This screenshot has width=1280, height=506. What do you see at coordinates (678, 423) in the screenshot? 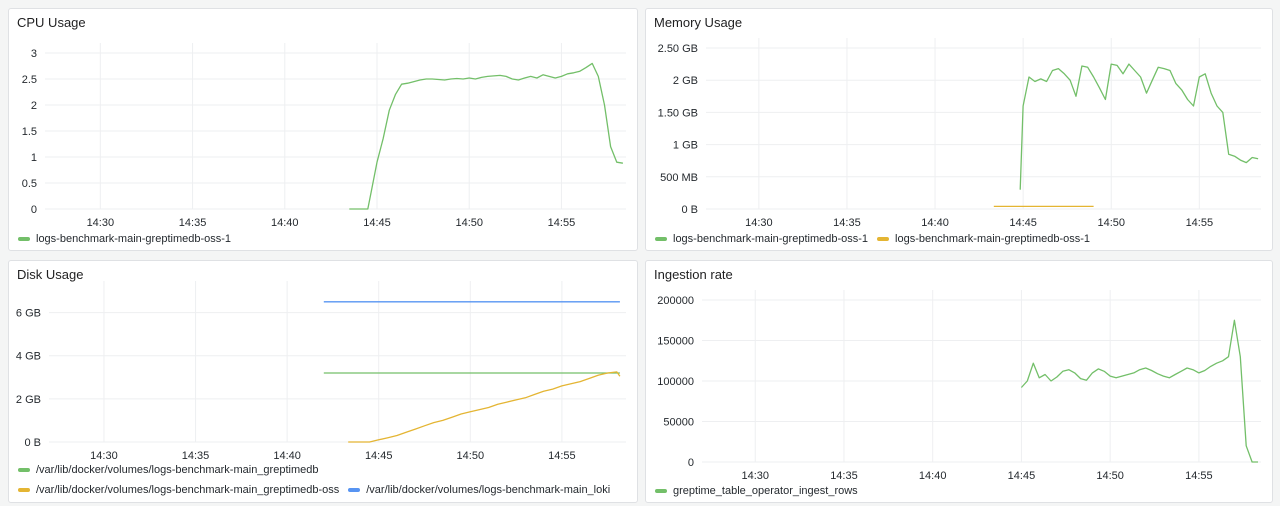
I see `y-tick-label: 50000` at bounding box center [678, 423].